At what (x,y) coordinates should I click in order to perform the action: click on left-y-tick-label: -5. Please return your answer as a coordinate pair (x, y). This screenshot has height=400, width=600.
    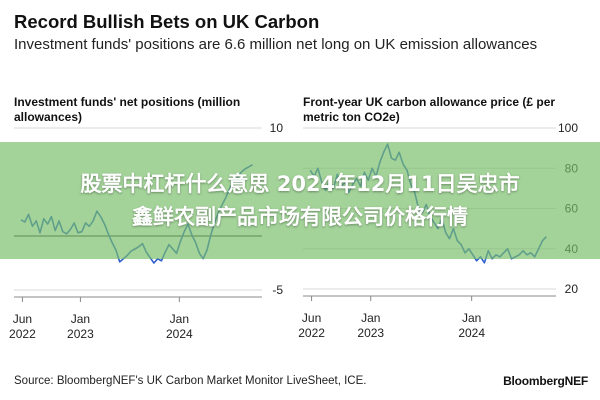
    Looking at the image, I should click on (277, 290).